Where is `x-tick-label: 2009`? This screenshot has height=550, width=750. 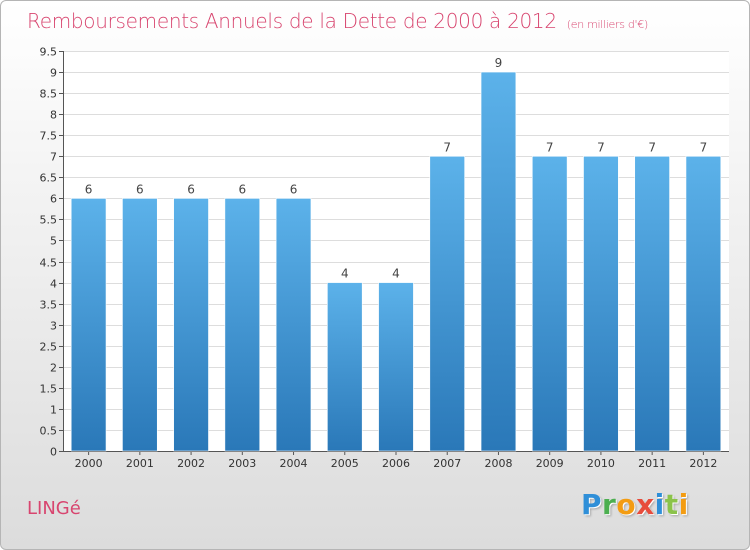
x-tick-label: 2009 is located at coordinates (550, 463).